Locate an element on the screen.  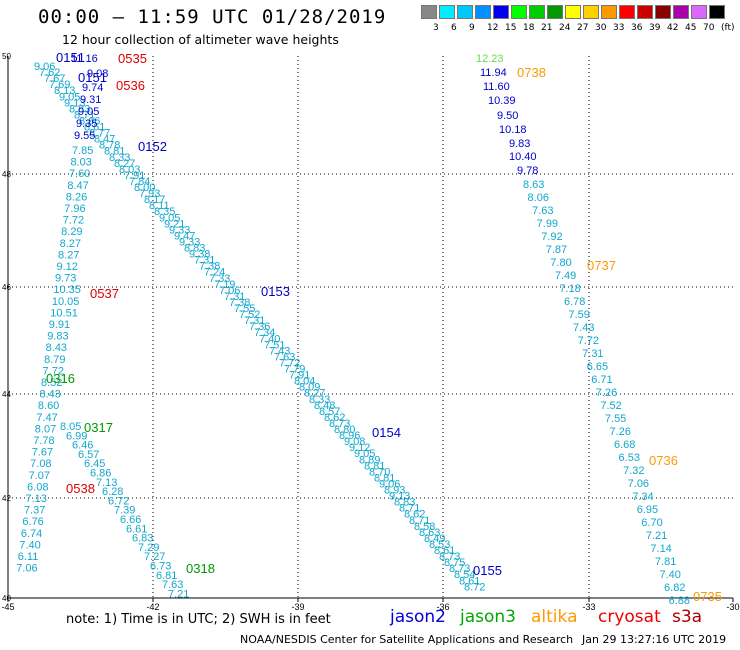
wave-height-value: 8.81 is located at coordinates (114, 152).